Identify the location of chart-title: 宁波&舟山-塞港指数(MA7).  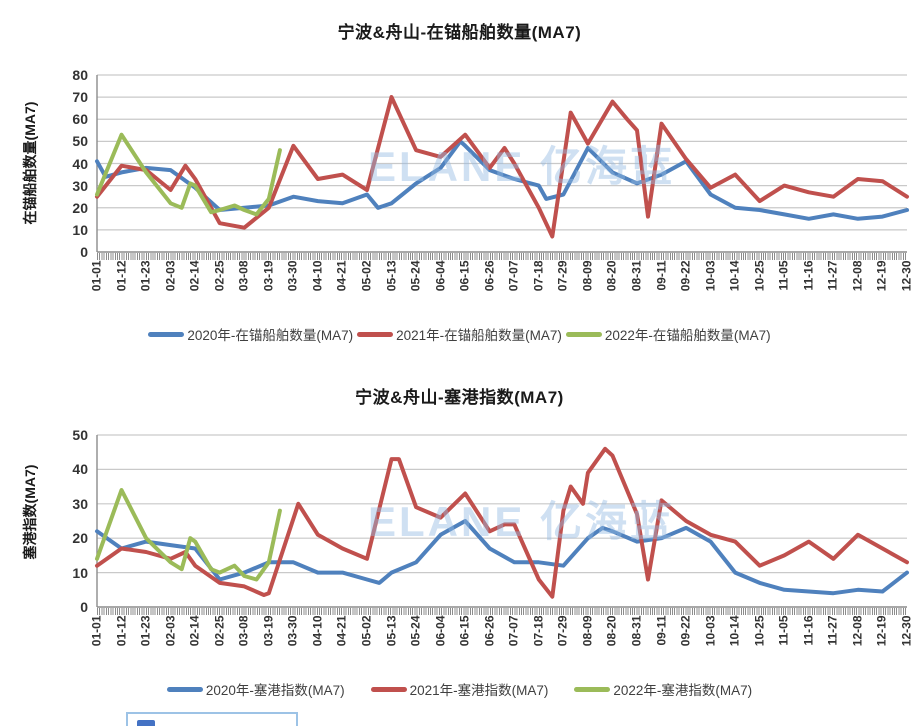
(459, 397).